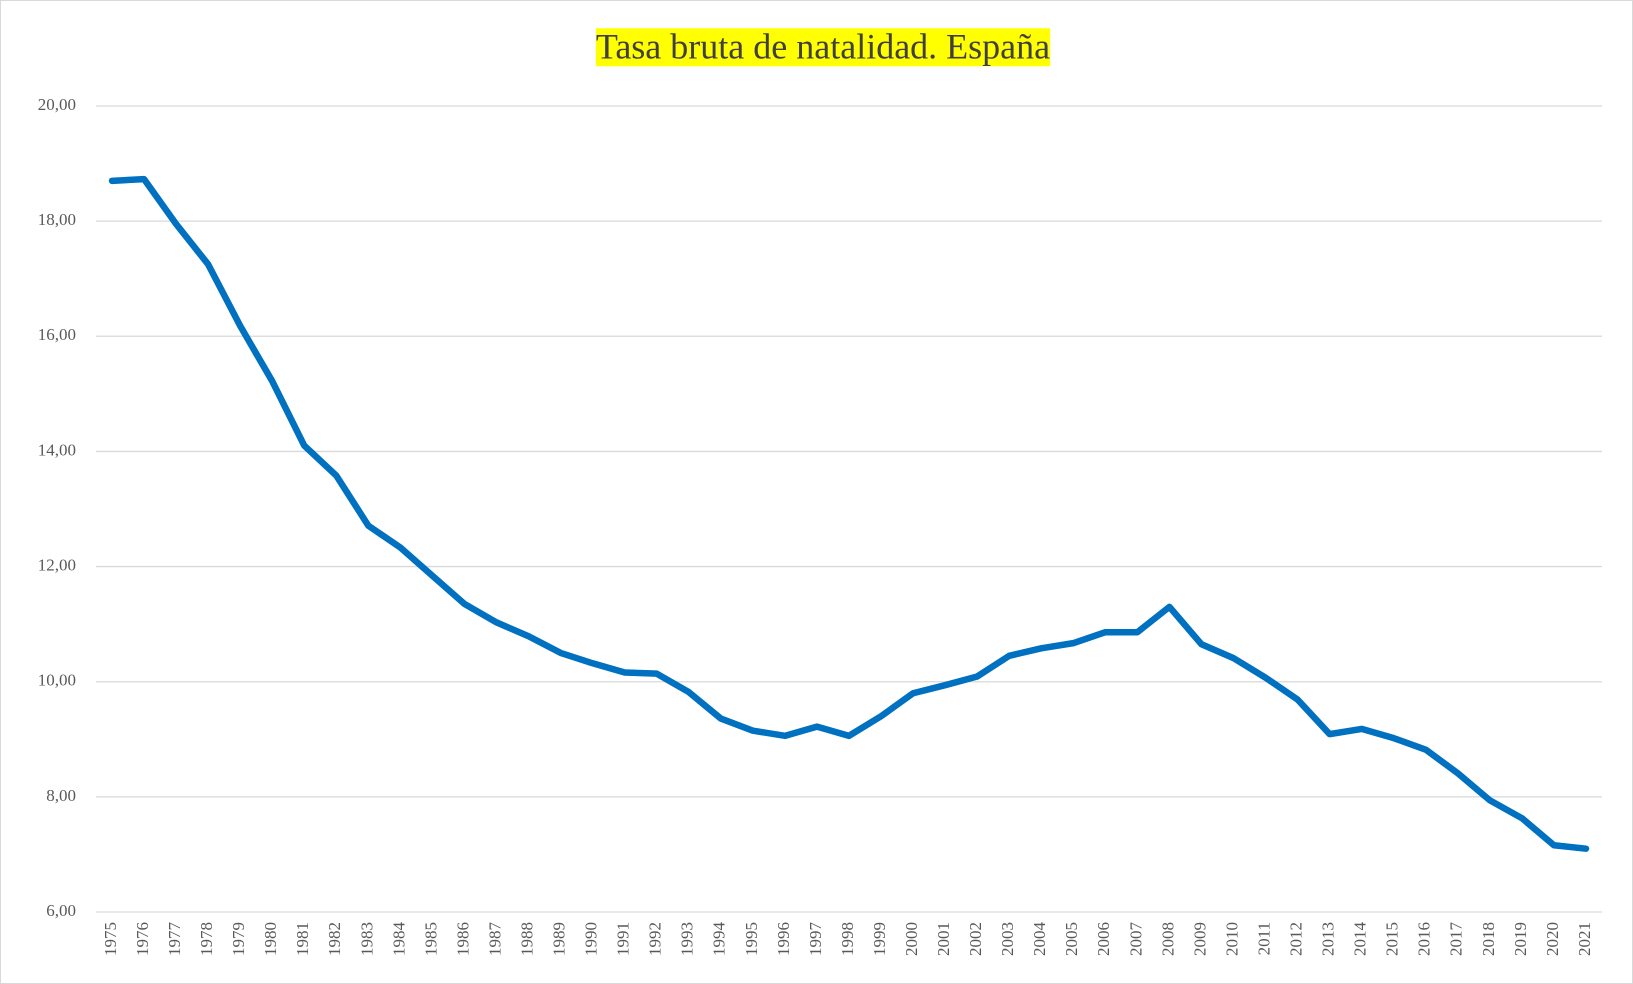 The height and width of the screenshot is (984, 1633). What do you see at coordinates (1231, 939) in the screenshot?
I see `x-tick-label: 2010` at bounding box center [1231, 939].